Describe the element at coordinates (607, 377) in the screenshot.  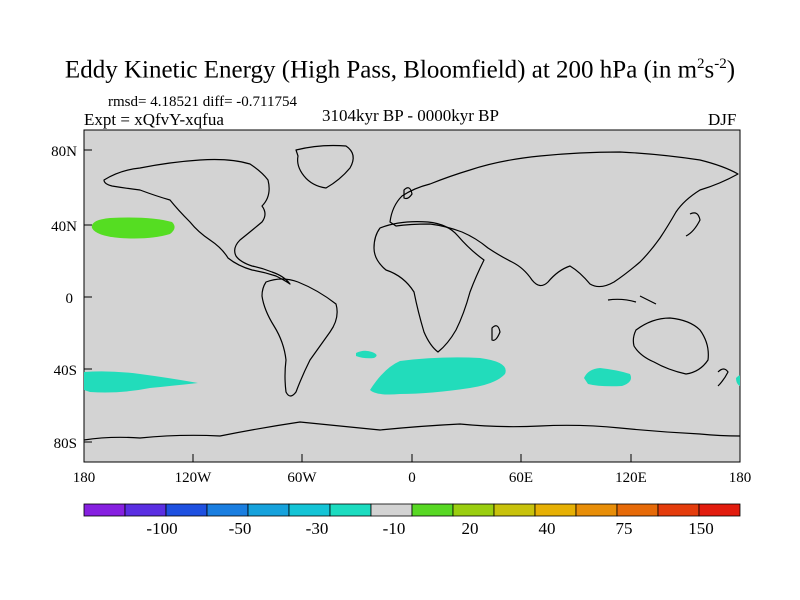
I see `anomaly-south-indian` at that location.